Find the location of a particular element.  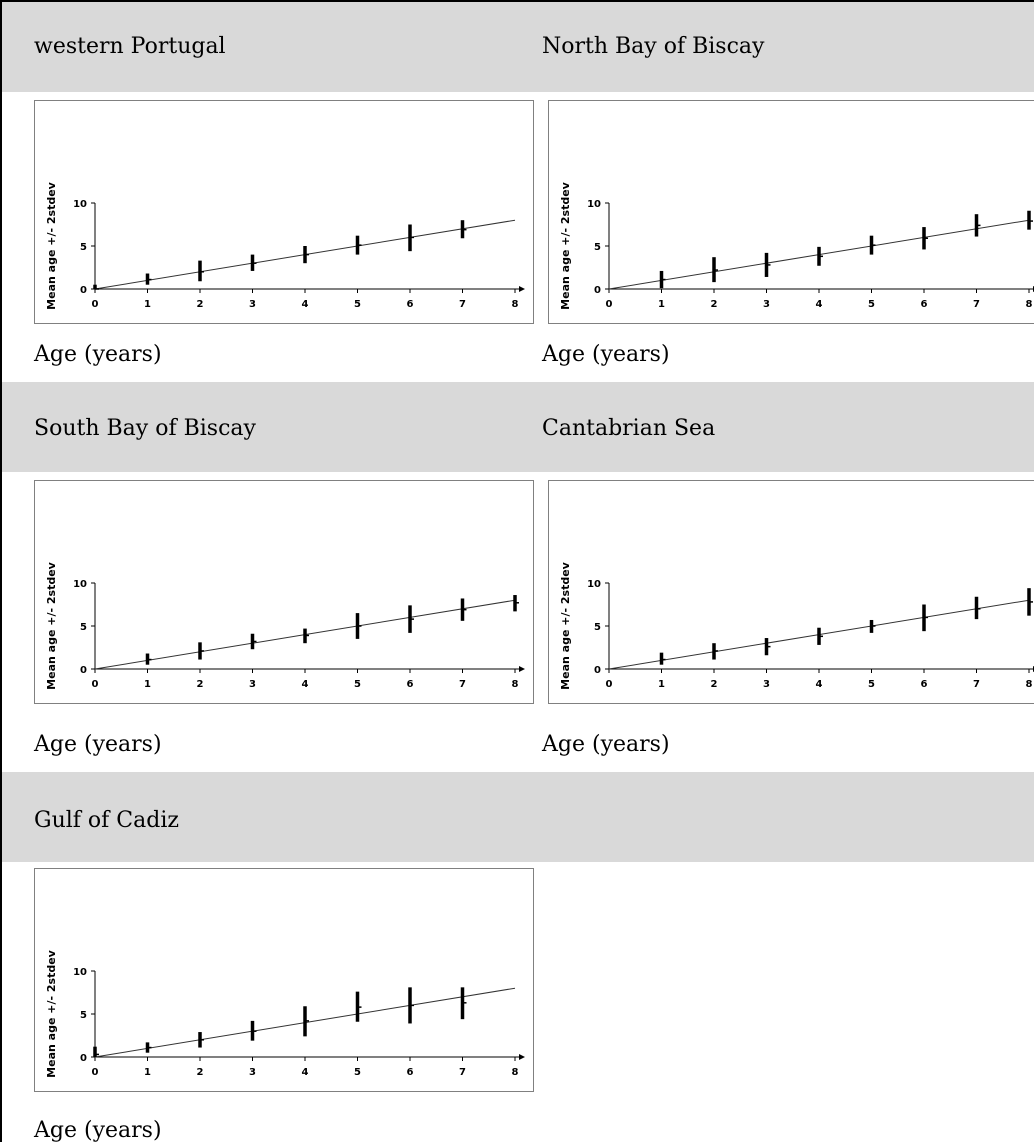

x-axis-caption-cantabrian-sea: Age (years) is located at coordinates (606, 744).